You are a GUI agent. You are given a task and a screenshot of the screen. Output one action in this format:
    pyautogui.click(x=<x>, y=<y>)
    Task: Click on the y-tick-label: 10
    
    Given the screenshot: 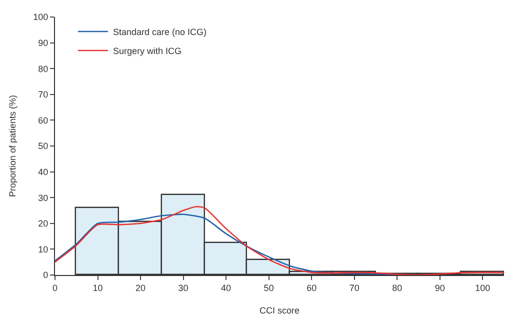 What is the action you would take?
    pyautogui.click(x=43, y=249)
    